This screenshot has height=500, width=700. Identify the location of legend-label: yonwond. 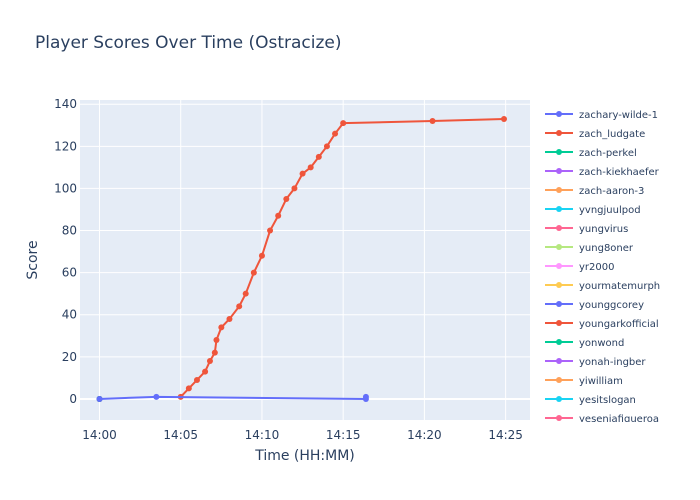
(601, 343).